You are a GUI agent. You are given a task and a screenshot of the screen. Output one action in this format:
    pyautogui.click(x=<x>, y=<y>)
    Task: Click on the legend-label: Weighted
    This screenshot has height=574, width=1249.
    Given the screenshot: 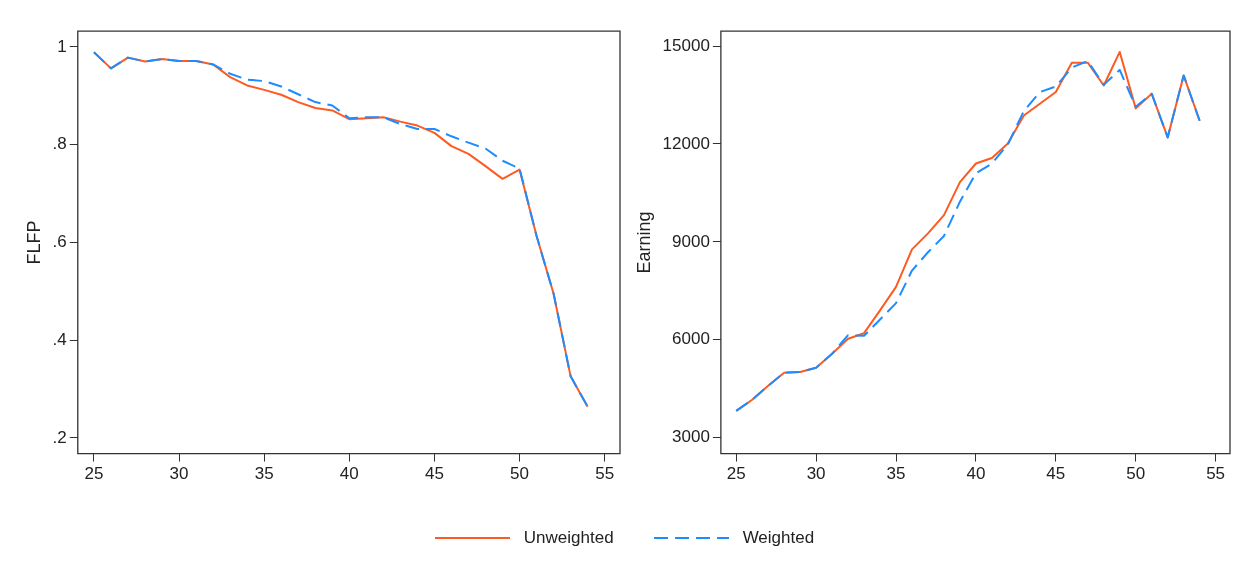 What is the action you would take?
    pyautogui.click(x=778, y=538)
    